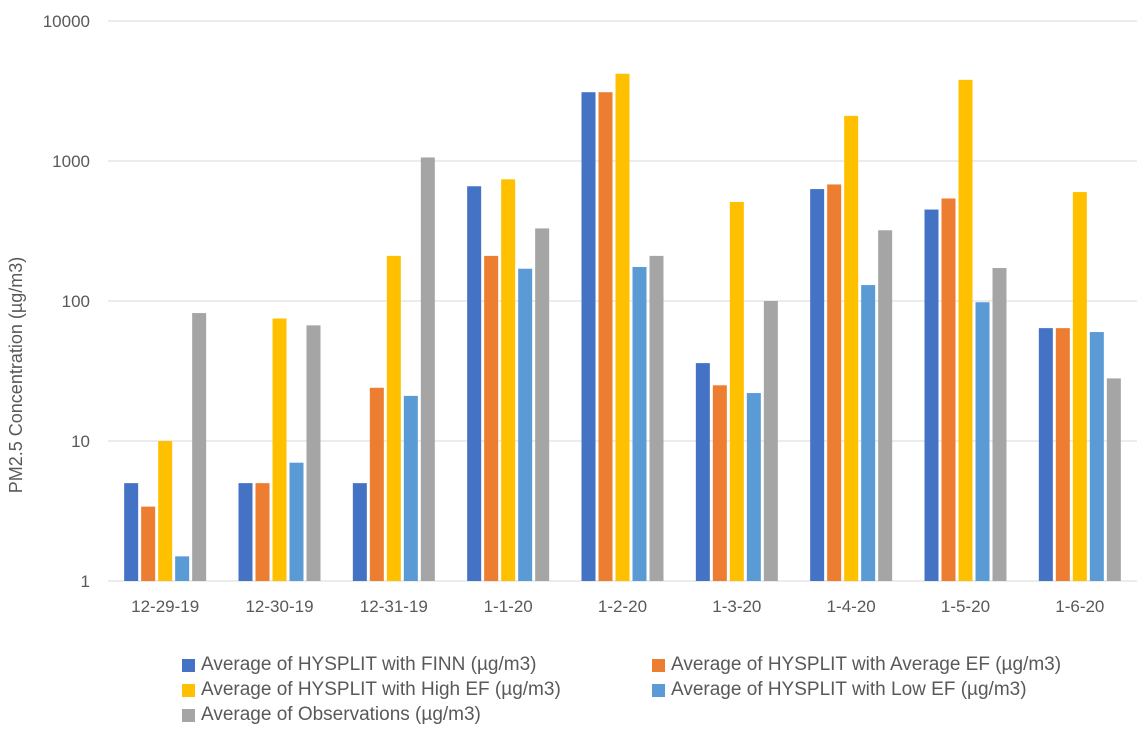  I want to click on y-tick-label: 10000, so click(66, 21).